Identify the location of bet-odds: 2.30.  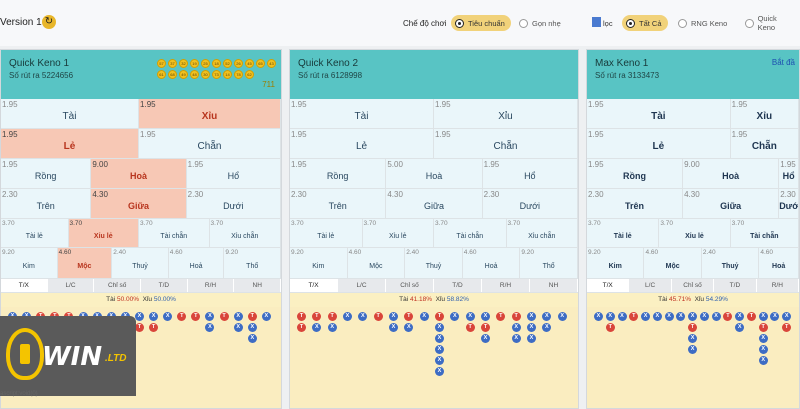
(491, 194).